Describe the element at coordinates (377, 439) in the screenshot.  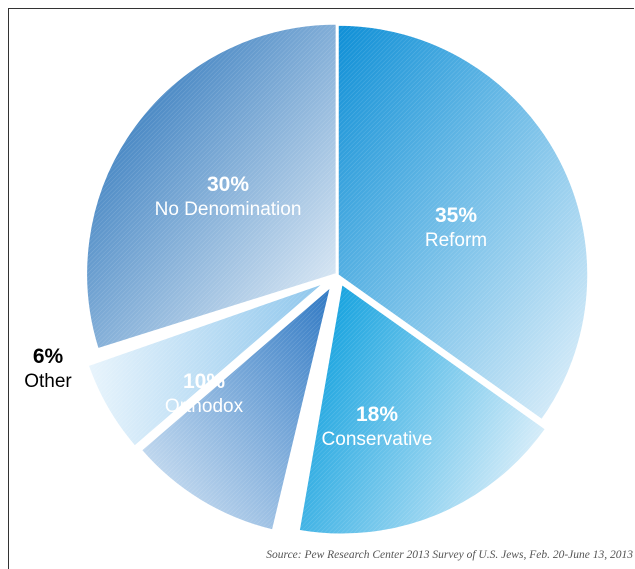
I see `slice-name-label-conservative: Conservative` at that location.